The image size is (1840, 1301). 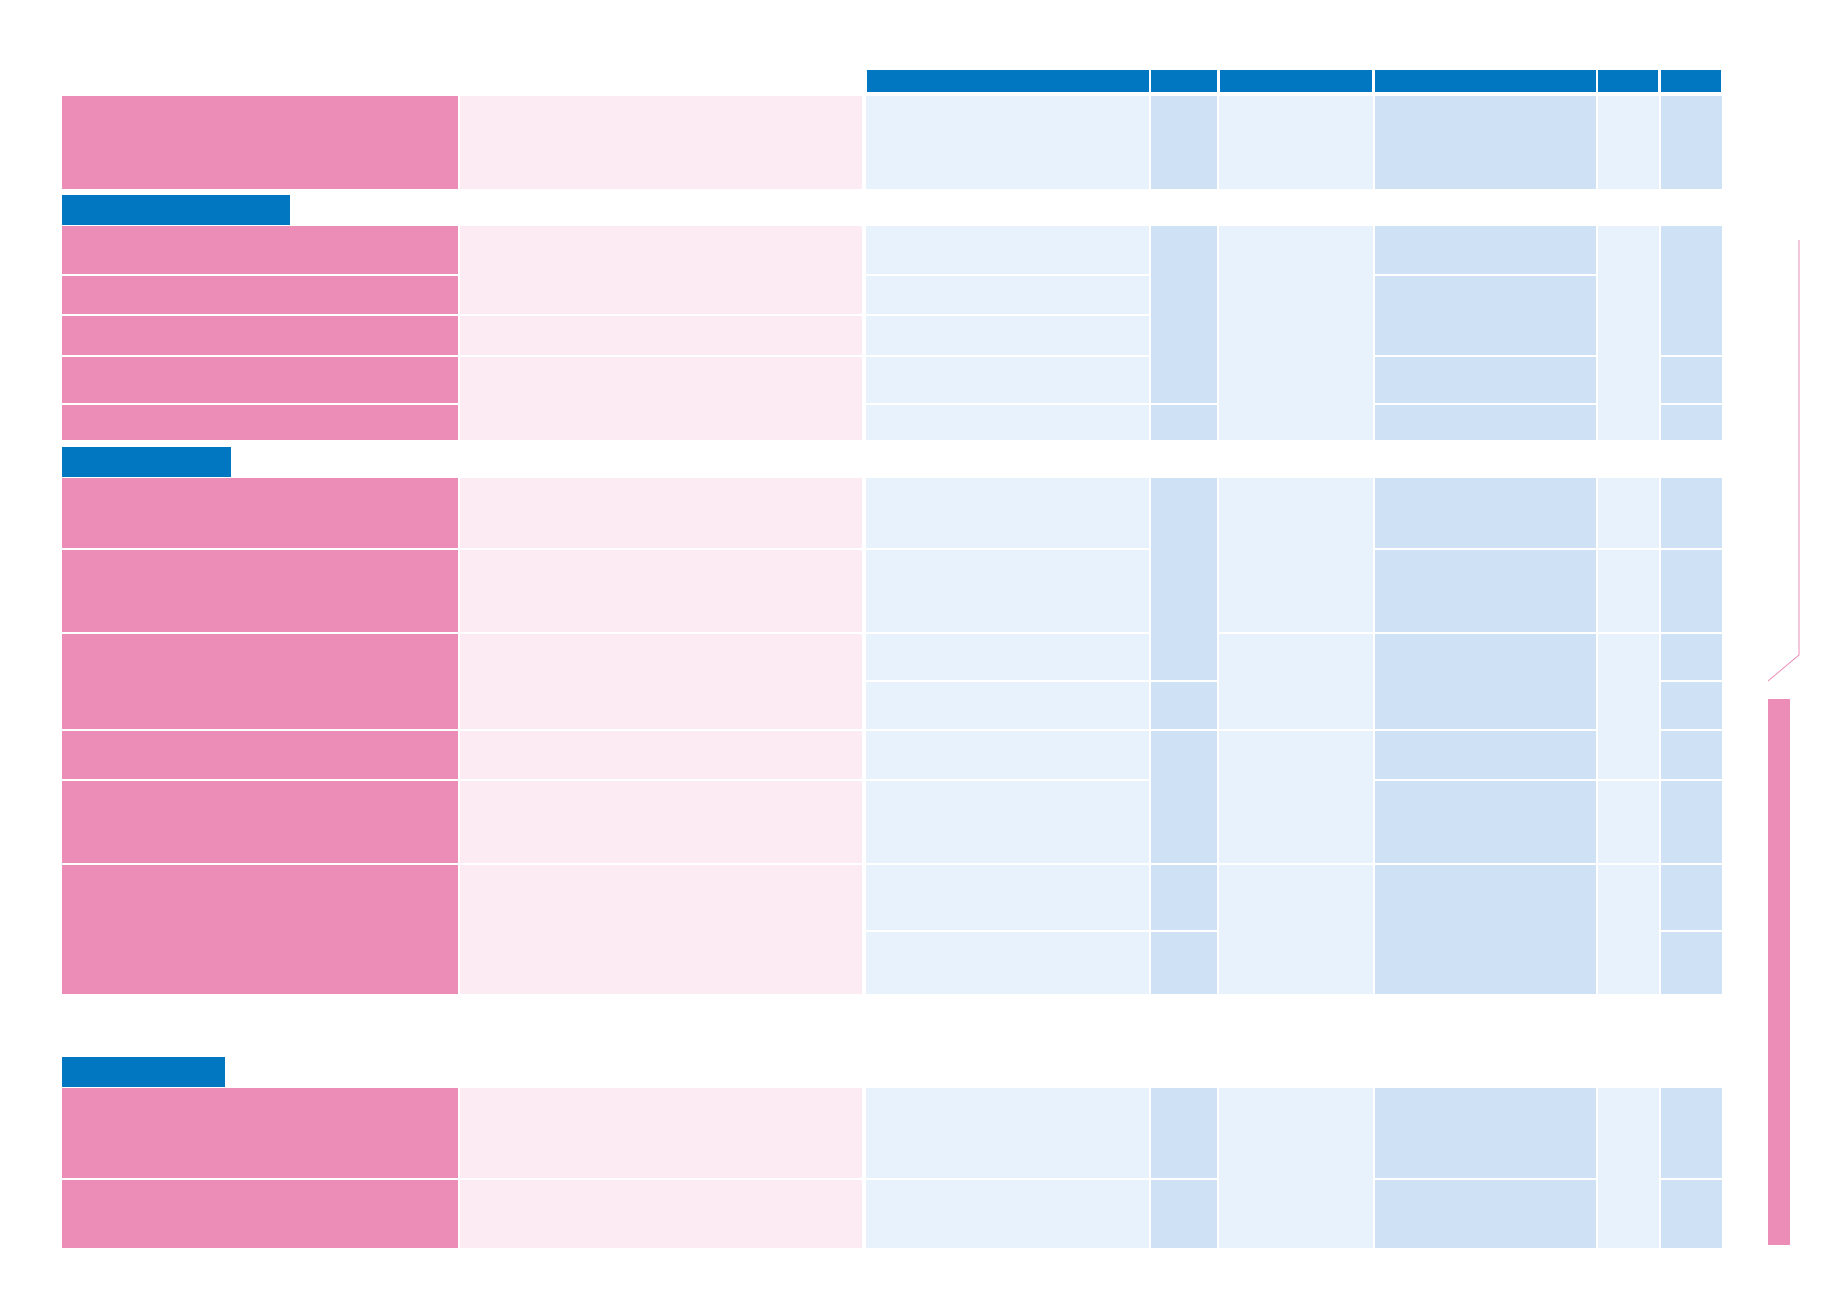 What do you see at coordinates (1783, 461) in the screenshot?
I see `tab-outline-shape` at bounding box center [1783, 461].